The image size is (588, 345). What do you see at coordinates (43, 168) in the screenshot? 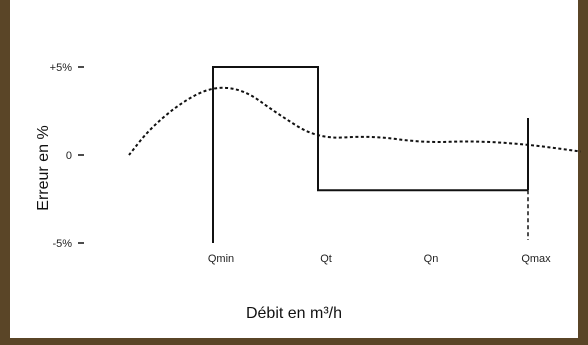
I see `y-axis-label: Erreur en %` at bounding box center [43, 168].